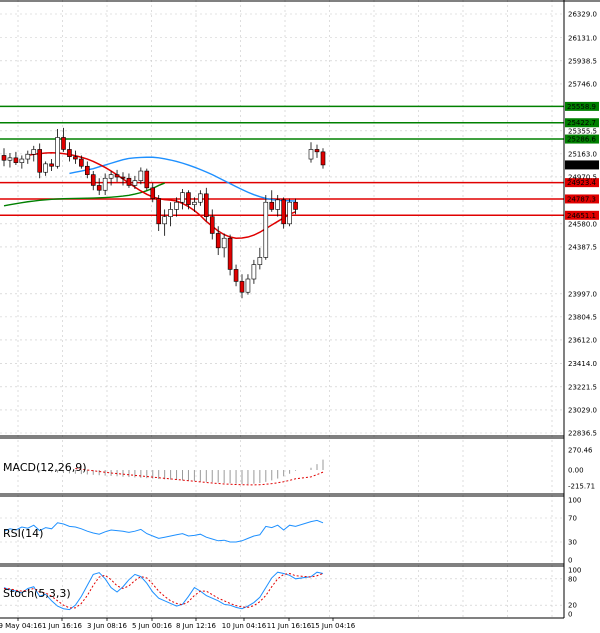  What do you see at coordinates (574, 571) in the screenshot?
I see `stoch-tick-label: 100` at bounding box center [574, 571].